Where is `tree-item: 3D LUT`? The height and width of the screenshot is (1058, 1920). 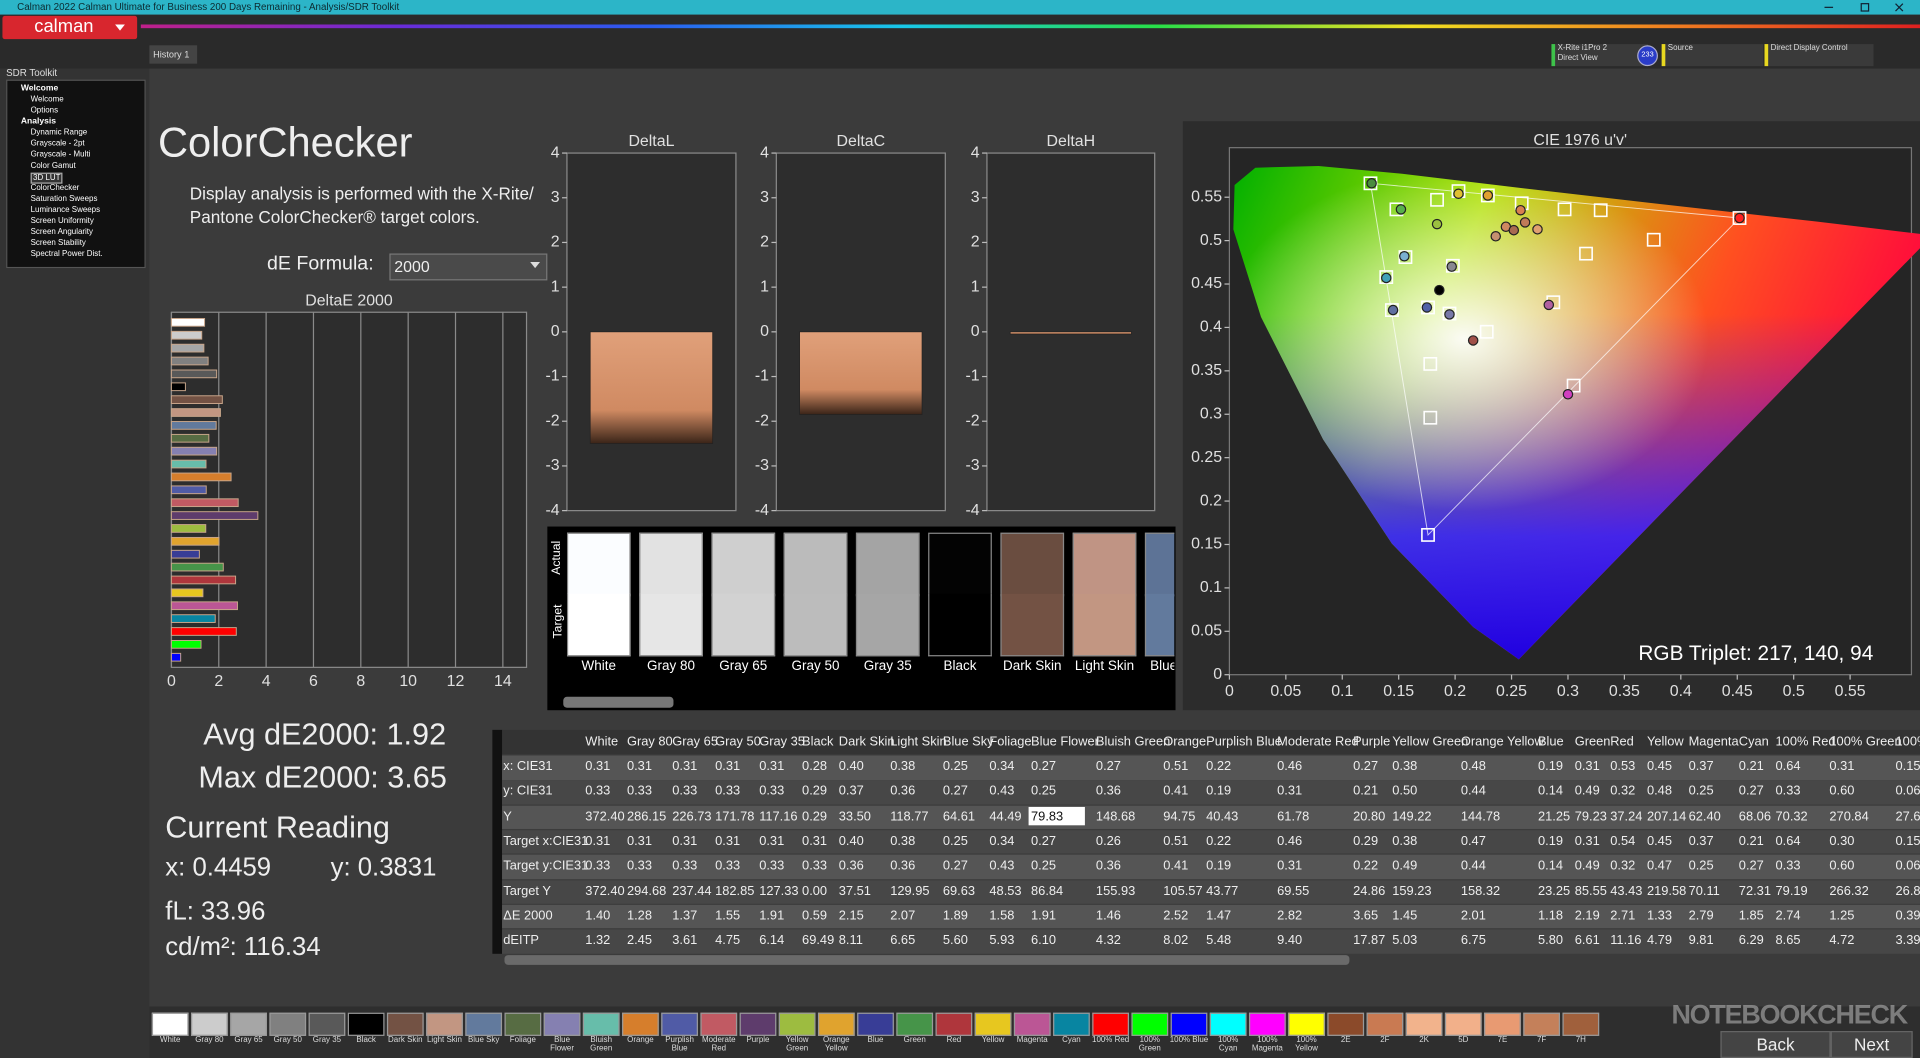 tree-item: 3D LUT is located at coordinates (46, 178).